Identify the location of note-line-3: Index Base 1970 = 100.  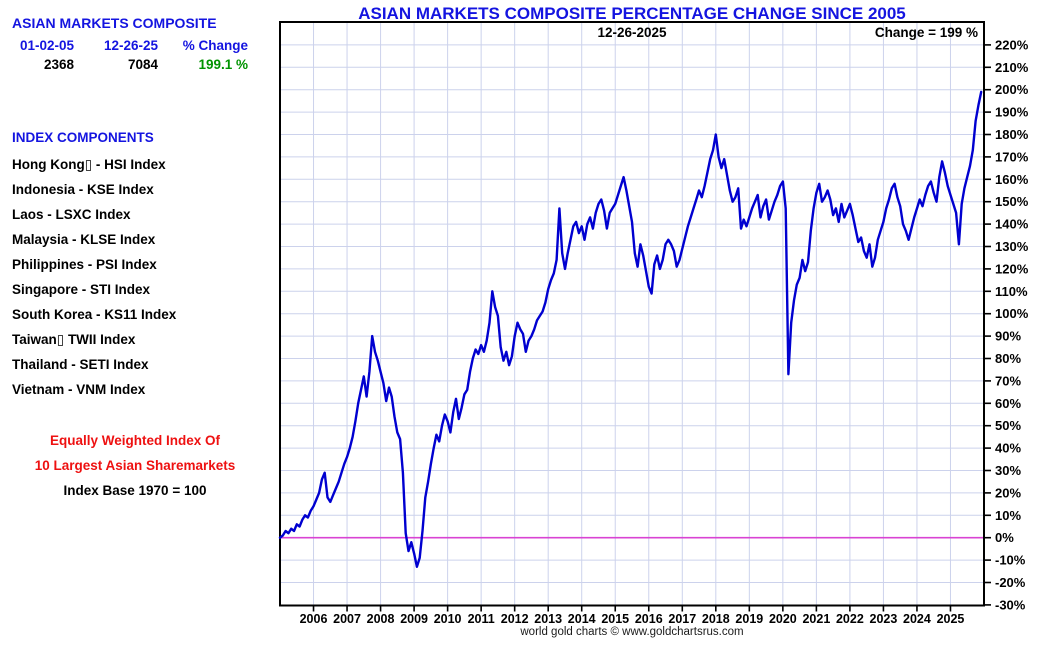
(135, 490).